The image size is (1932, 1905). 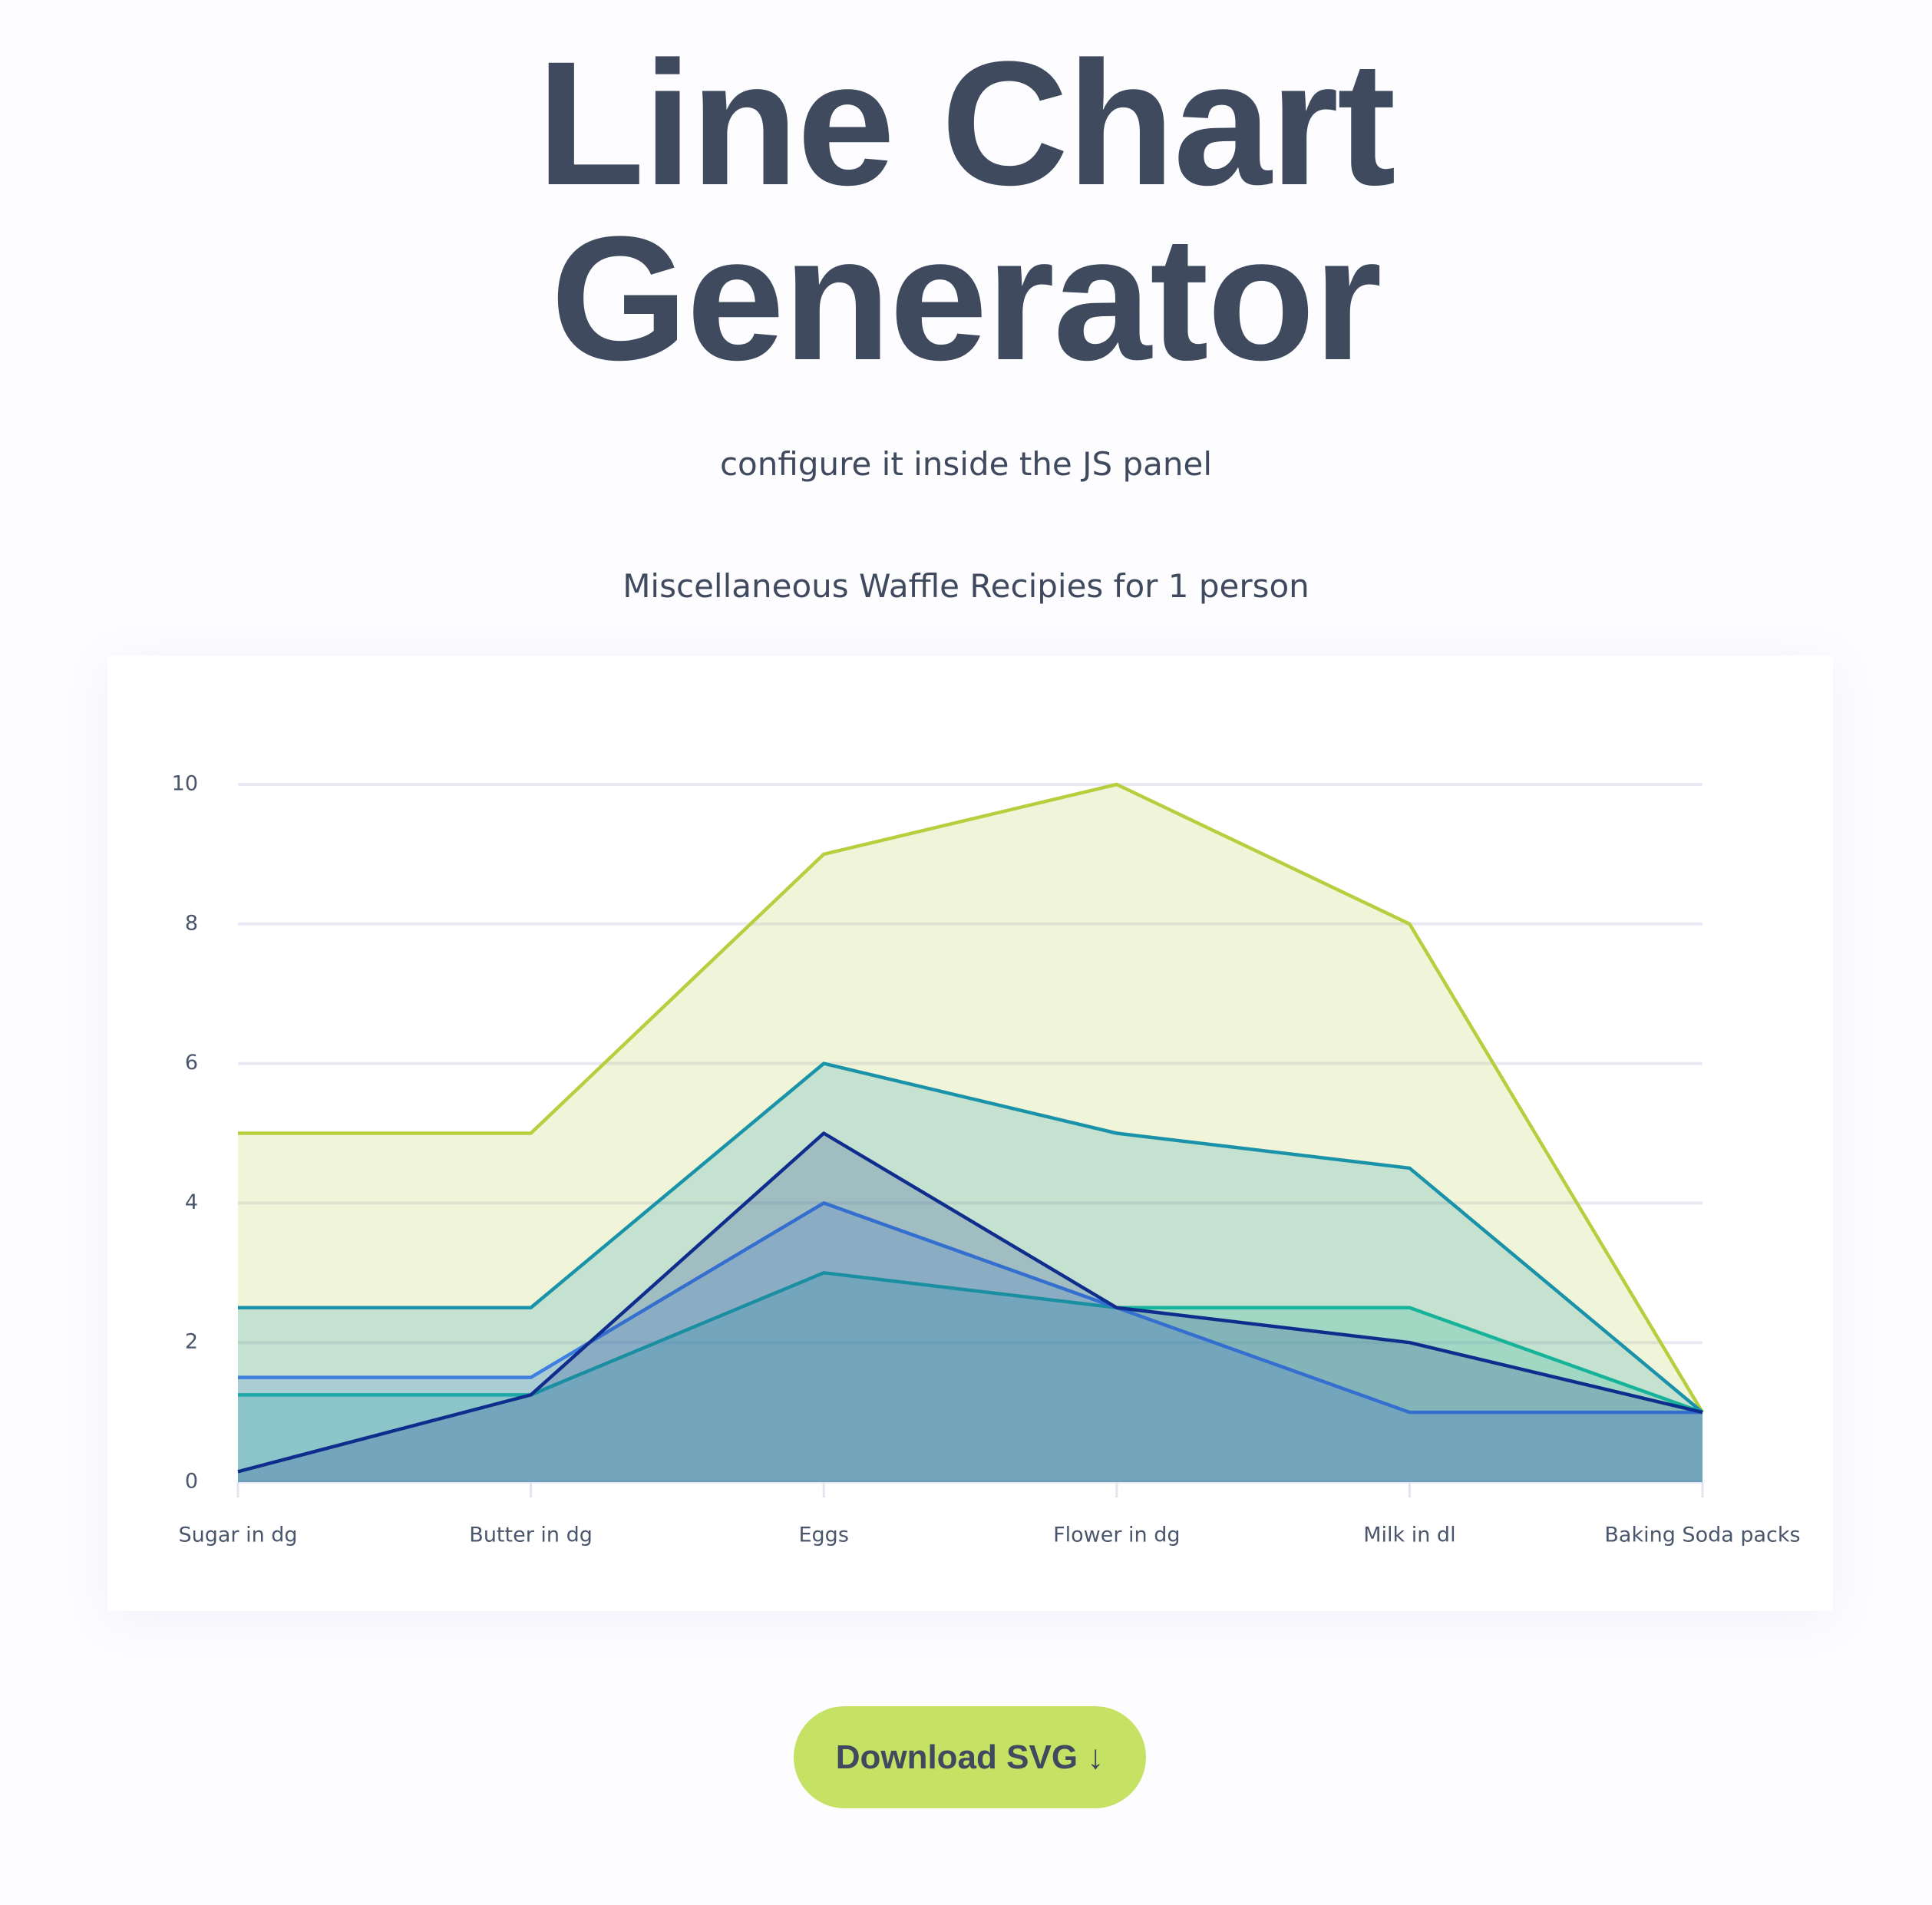 I want to click on y-tick-label: 6, so click(x=191, y=1063).